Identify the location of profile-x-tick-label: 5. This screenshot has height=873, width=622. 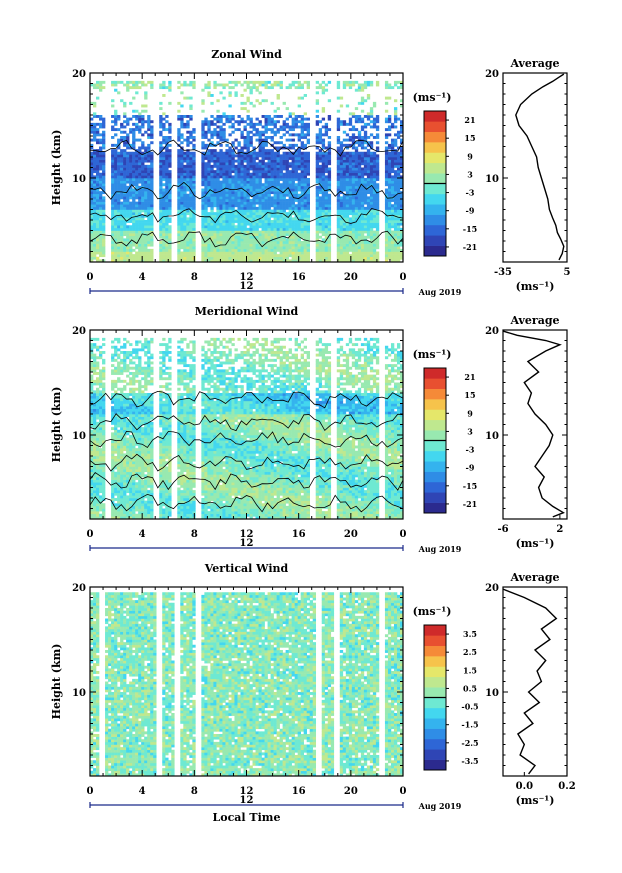
(567, 272).